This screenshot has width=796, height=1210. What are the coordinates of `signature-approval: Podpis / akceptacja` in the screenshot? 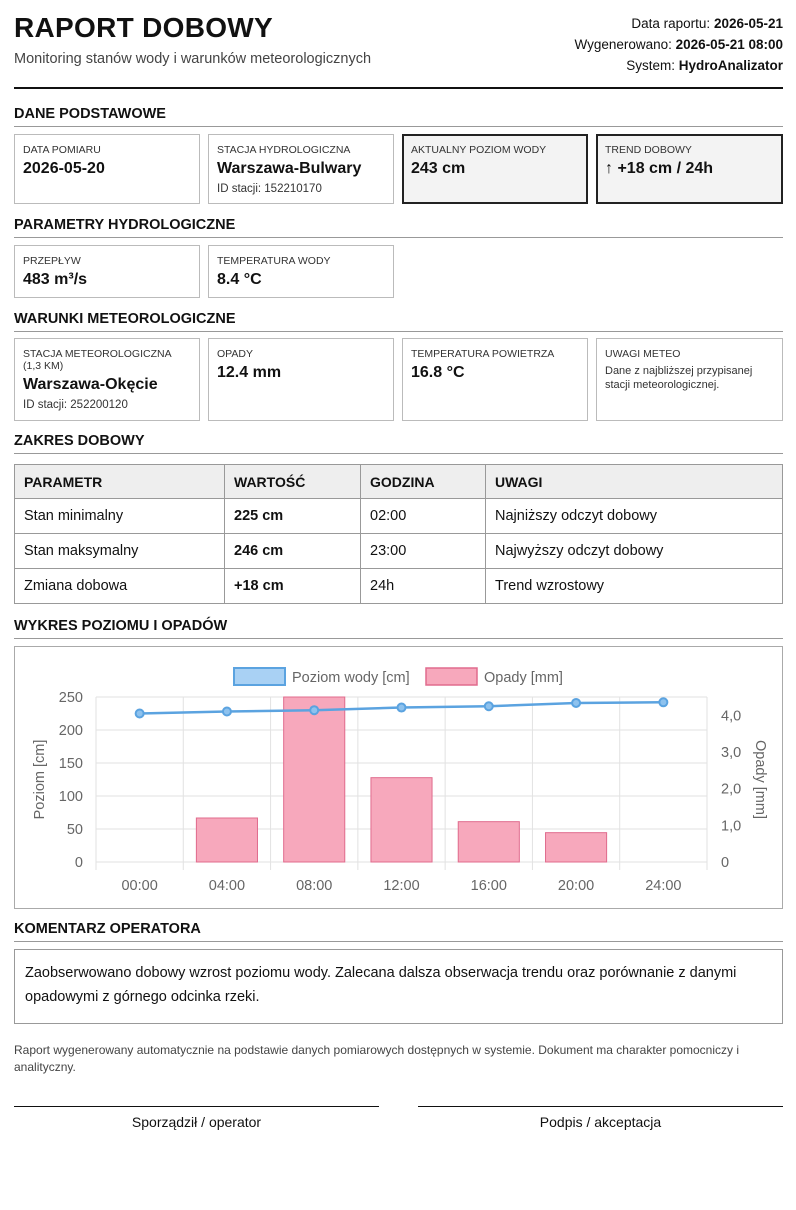 It's located at (600, 1118).